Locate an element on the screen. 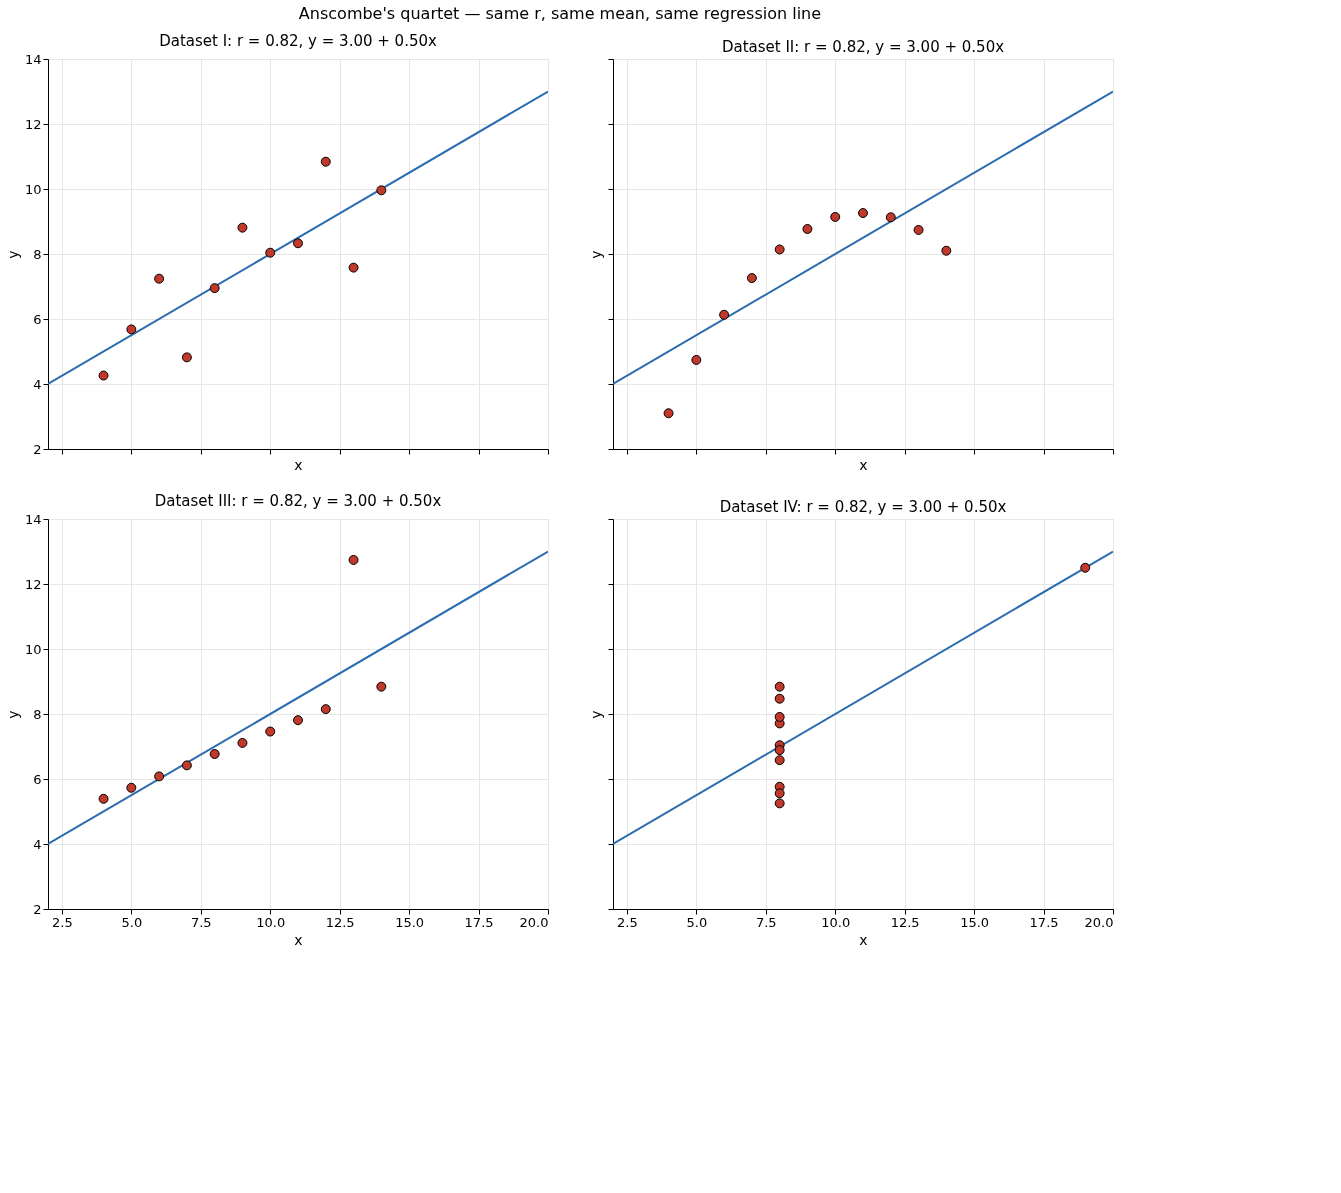  chart-title: Dataset I: r = 0.82, y = 3.00 + 0.50x is located at coordinates (298, 41).